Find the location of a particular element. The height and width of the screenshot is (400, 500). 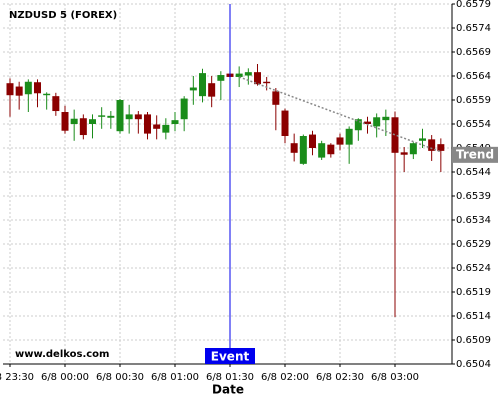

event-label: Event is located at coordinates (230, 357).